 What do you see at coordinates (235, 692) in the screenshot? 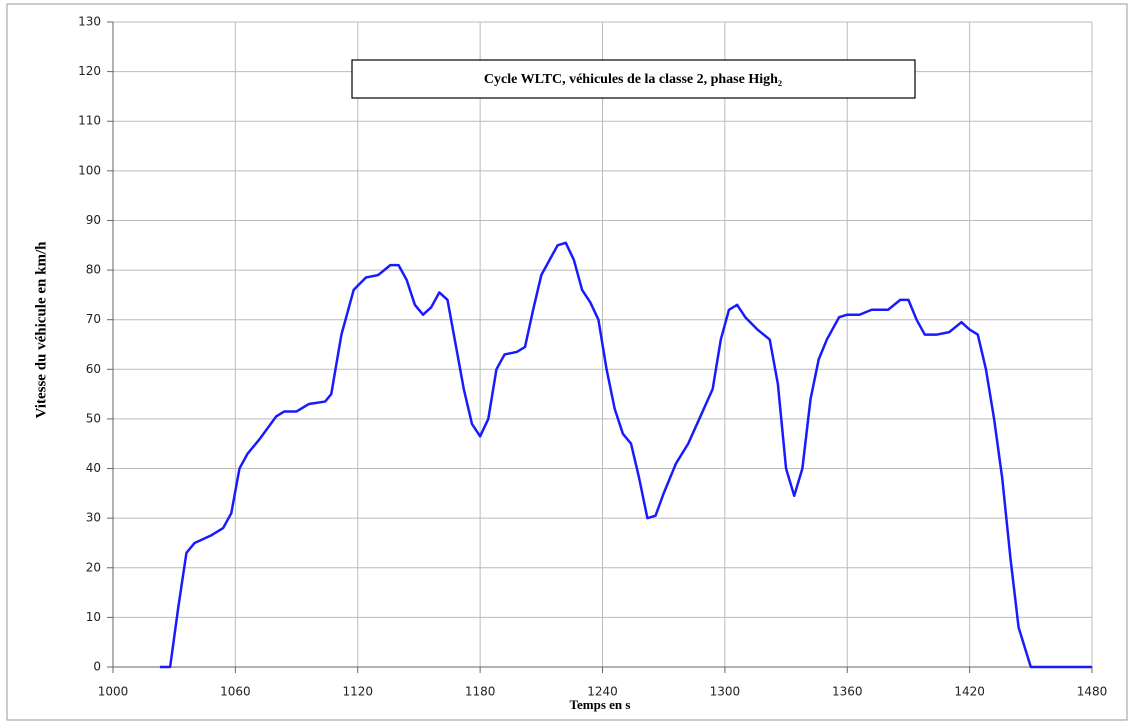
I see `x-tick-label: 1060` at bounding box center [235, 692].